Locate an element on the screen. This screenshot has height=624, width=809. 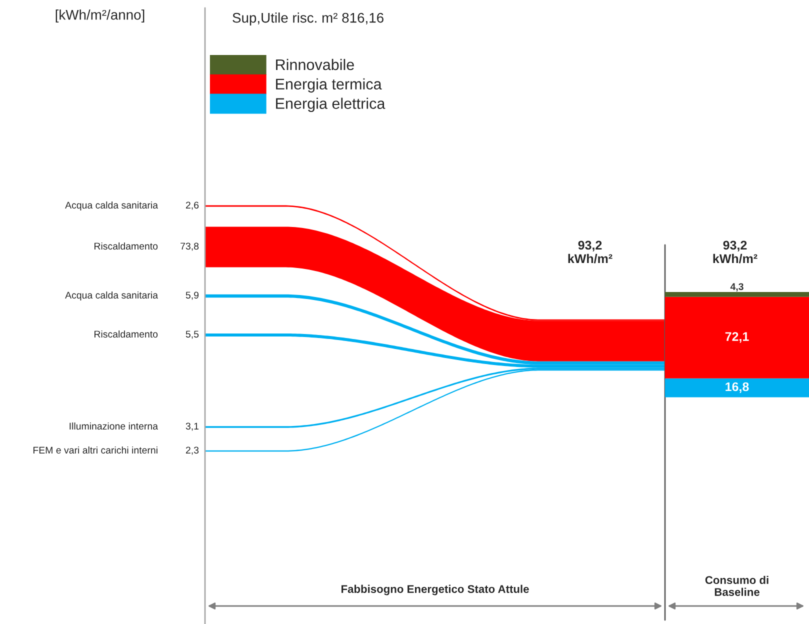
text: Consumo di Baseline is located at coordinates (736, 586).